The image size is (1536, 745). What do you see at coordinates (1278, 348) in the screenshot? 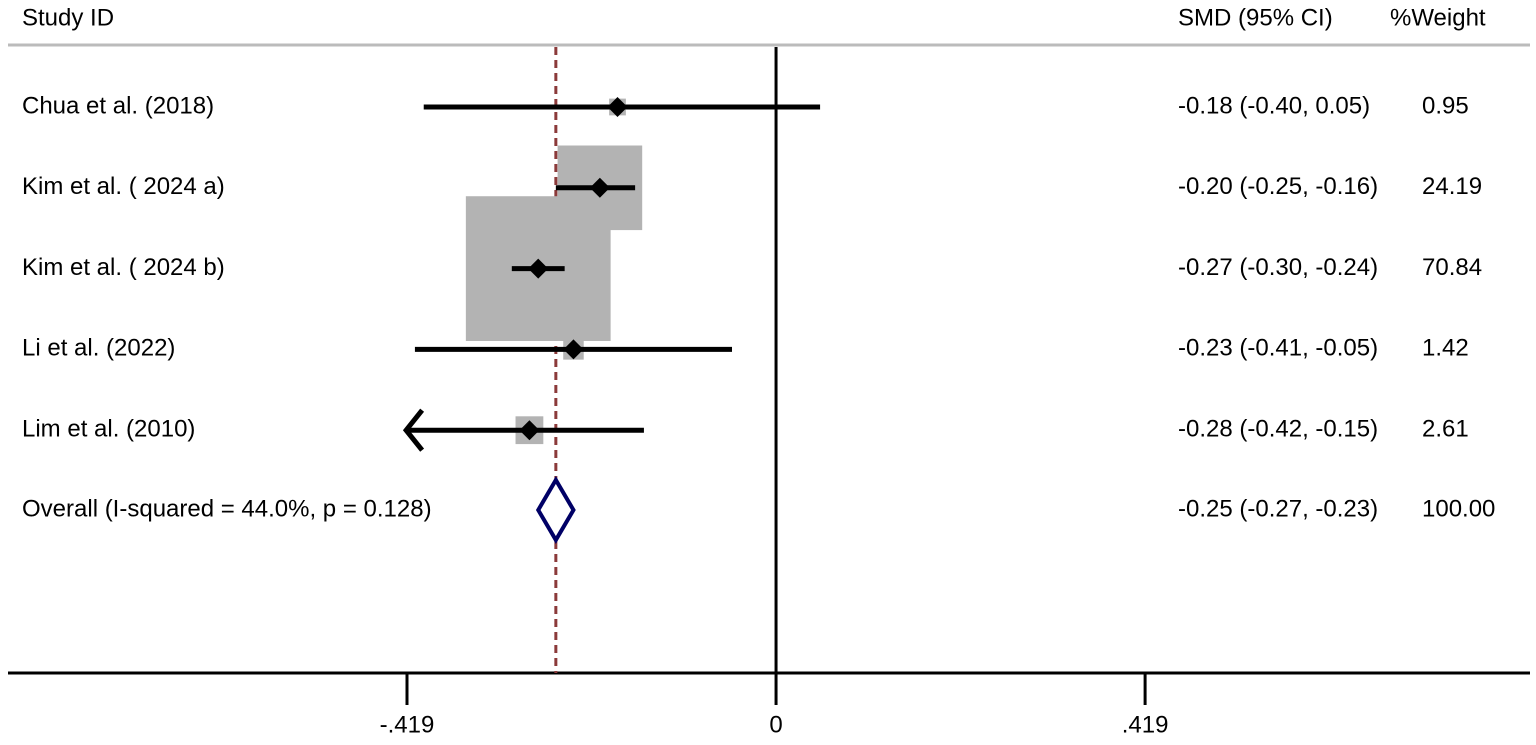
I see `estimate-label: -0.23 (-0.41, -0.05)` at bounding box center [1278, 348].